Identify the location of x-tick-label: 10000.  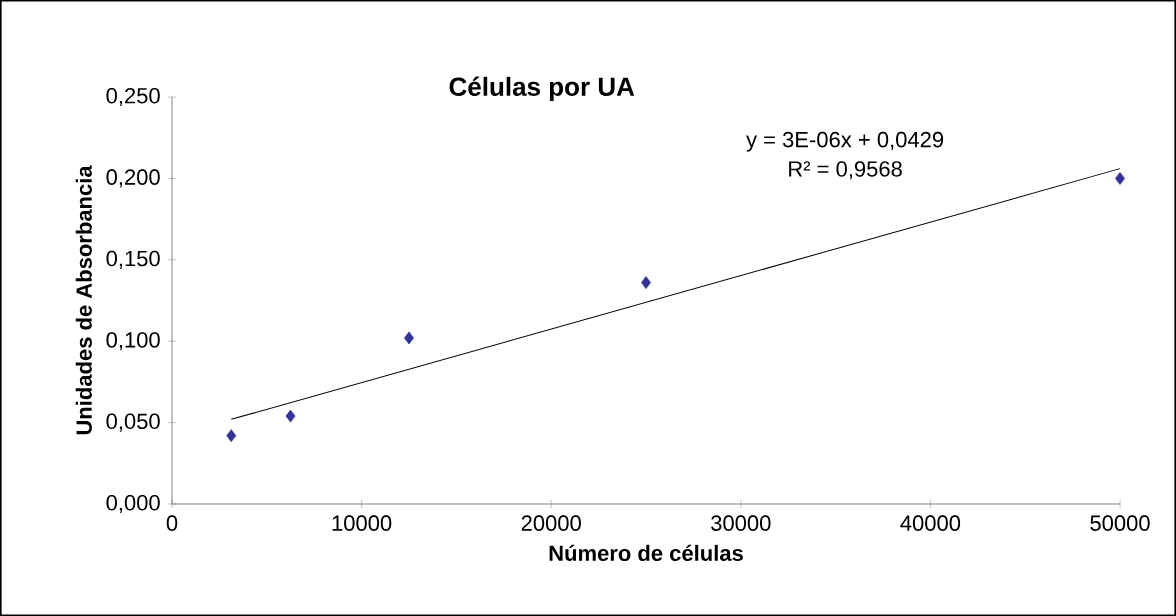
(362, 523).